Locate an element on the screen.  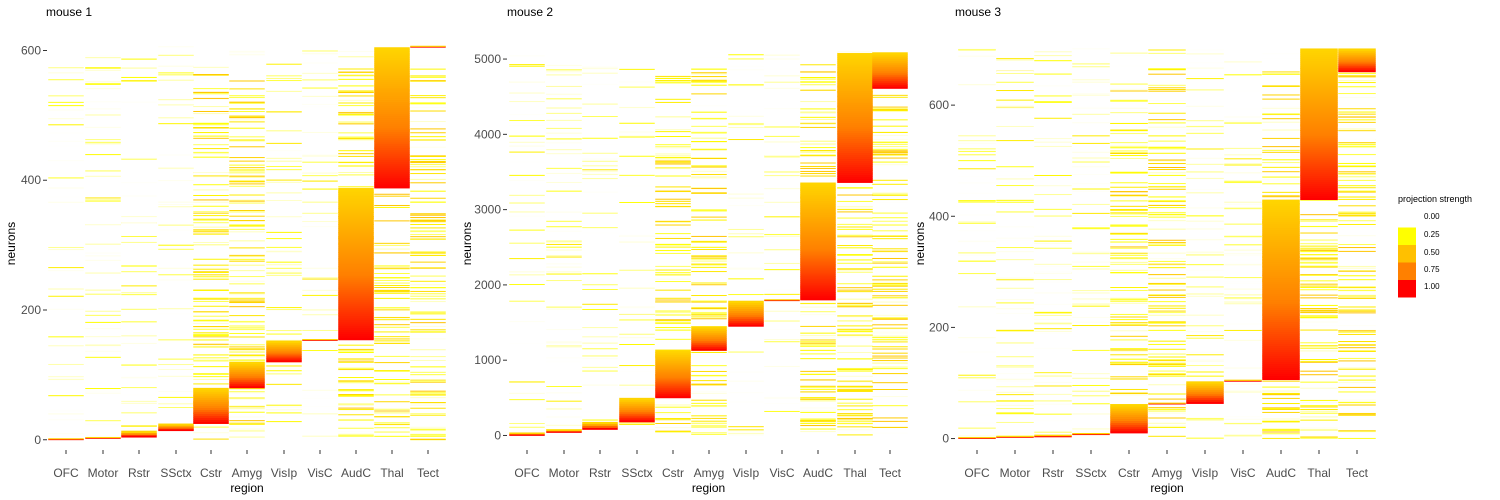
block-Amyg is located at coordinates (709, 339).